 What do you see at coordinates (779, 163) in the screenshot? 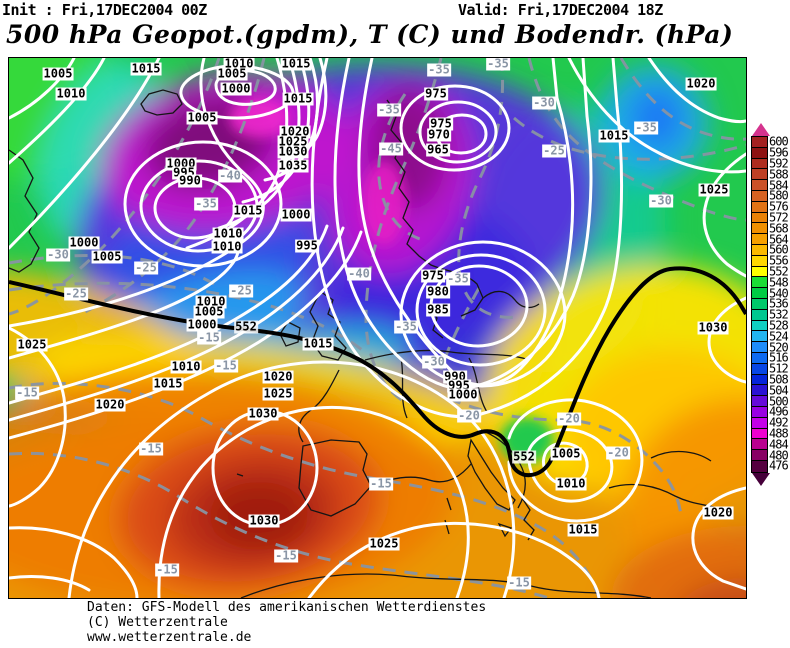
I see `colorbar-tick-label: 592` at bounding box center [779, 163].